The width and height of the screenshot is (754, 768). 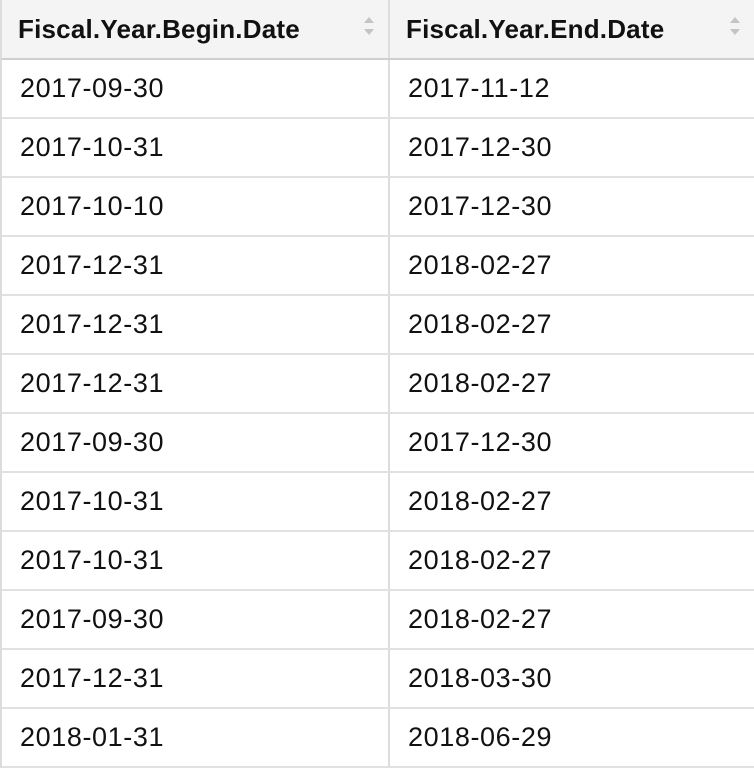 I want to click on table-row: 2017-10-31 2017-12-30, so click(x=378, y=148).